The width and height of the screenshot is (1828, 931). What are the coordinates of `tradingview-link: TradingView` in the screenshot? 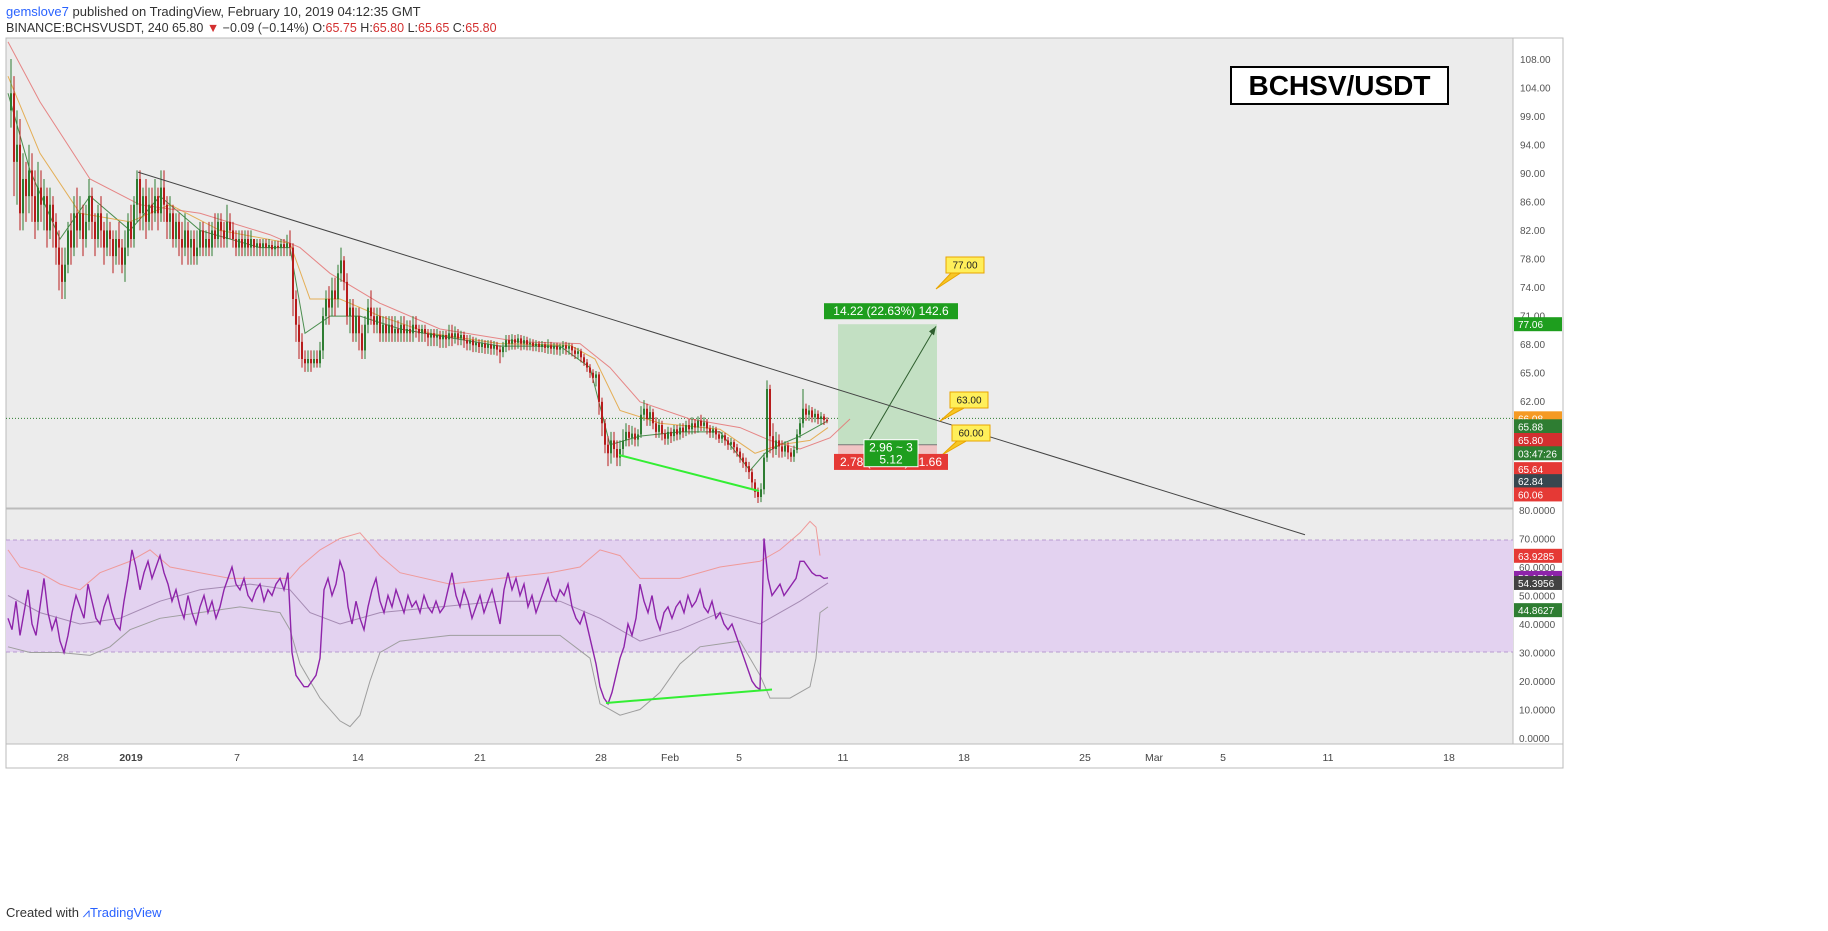 It's located at (125, 912).